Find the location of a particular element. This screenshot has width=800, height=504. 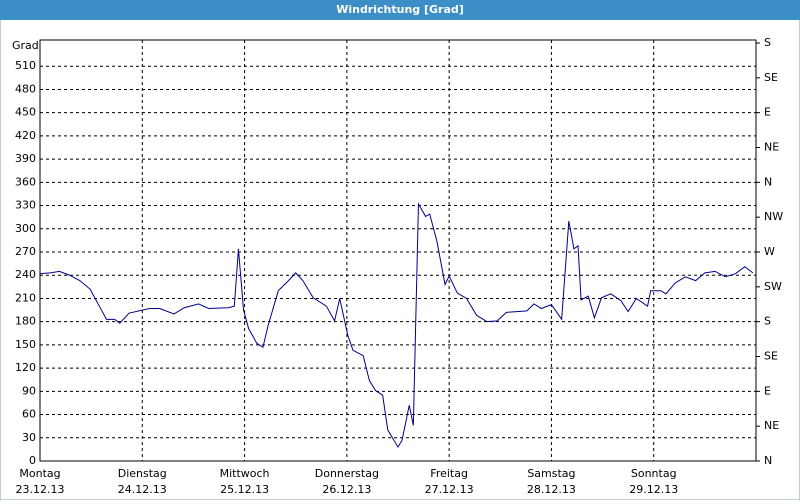

y2-tick-label: W is located at coordinates (769, 251).